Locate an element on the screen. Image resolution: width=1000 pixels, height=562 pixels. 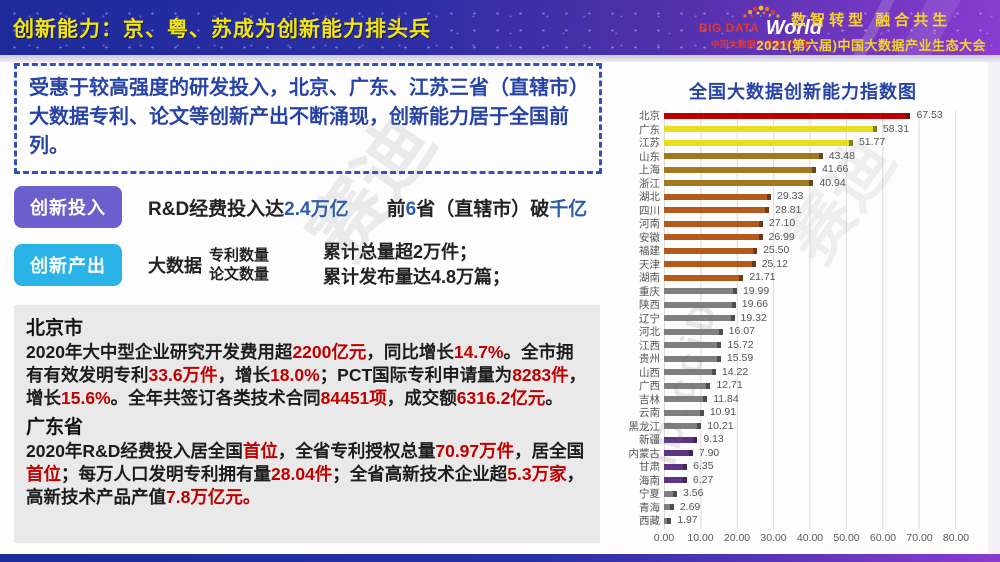
chart-row: 西藏 1.97 is located at coordinates (803, 521).